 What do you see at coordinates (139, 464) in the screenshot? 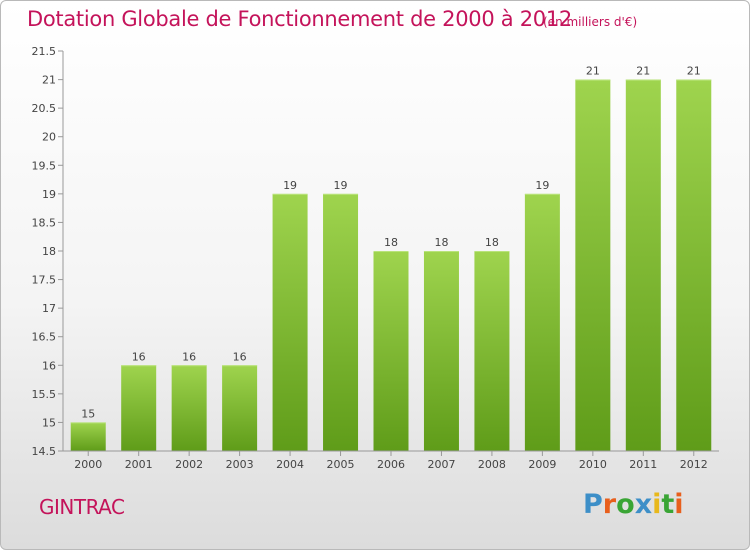
I see `x-tick-label: 2001` at bounding box center [139, 464].